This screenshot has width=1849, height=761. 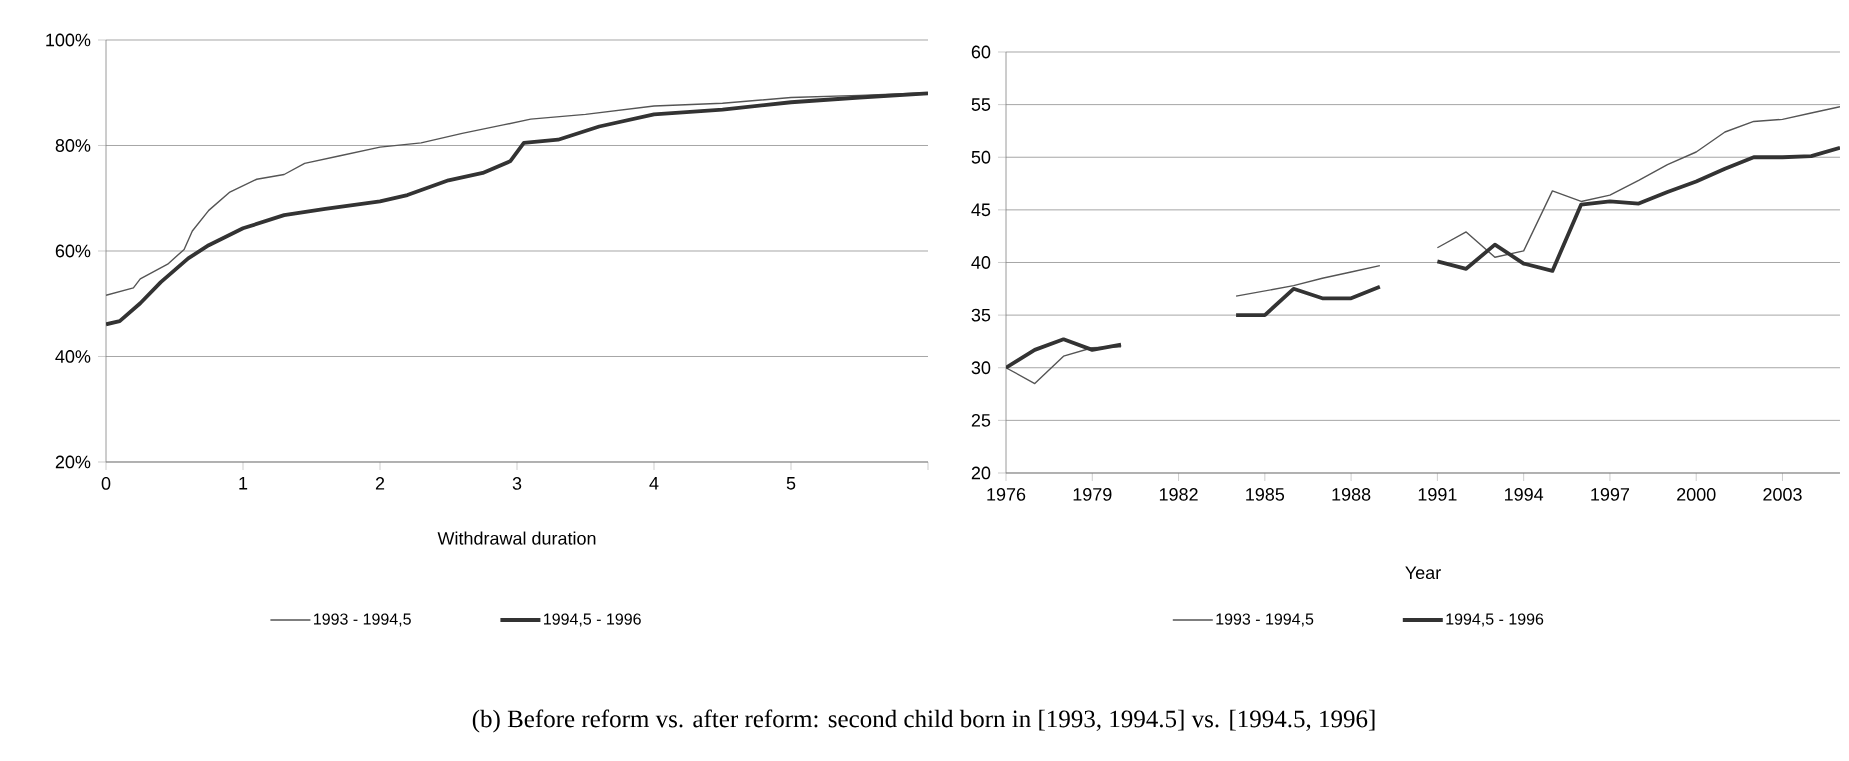 I want to click on x-tick-label: 1988, so click(x=1351, y=494).